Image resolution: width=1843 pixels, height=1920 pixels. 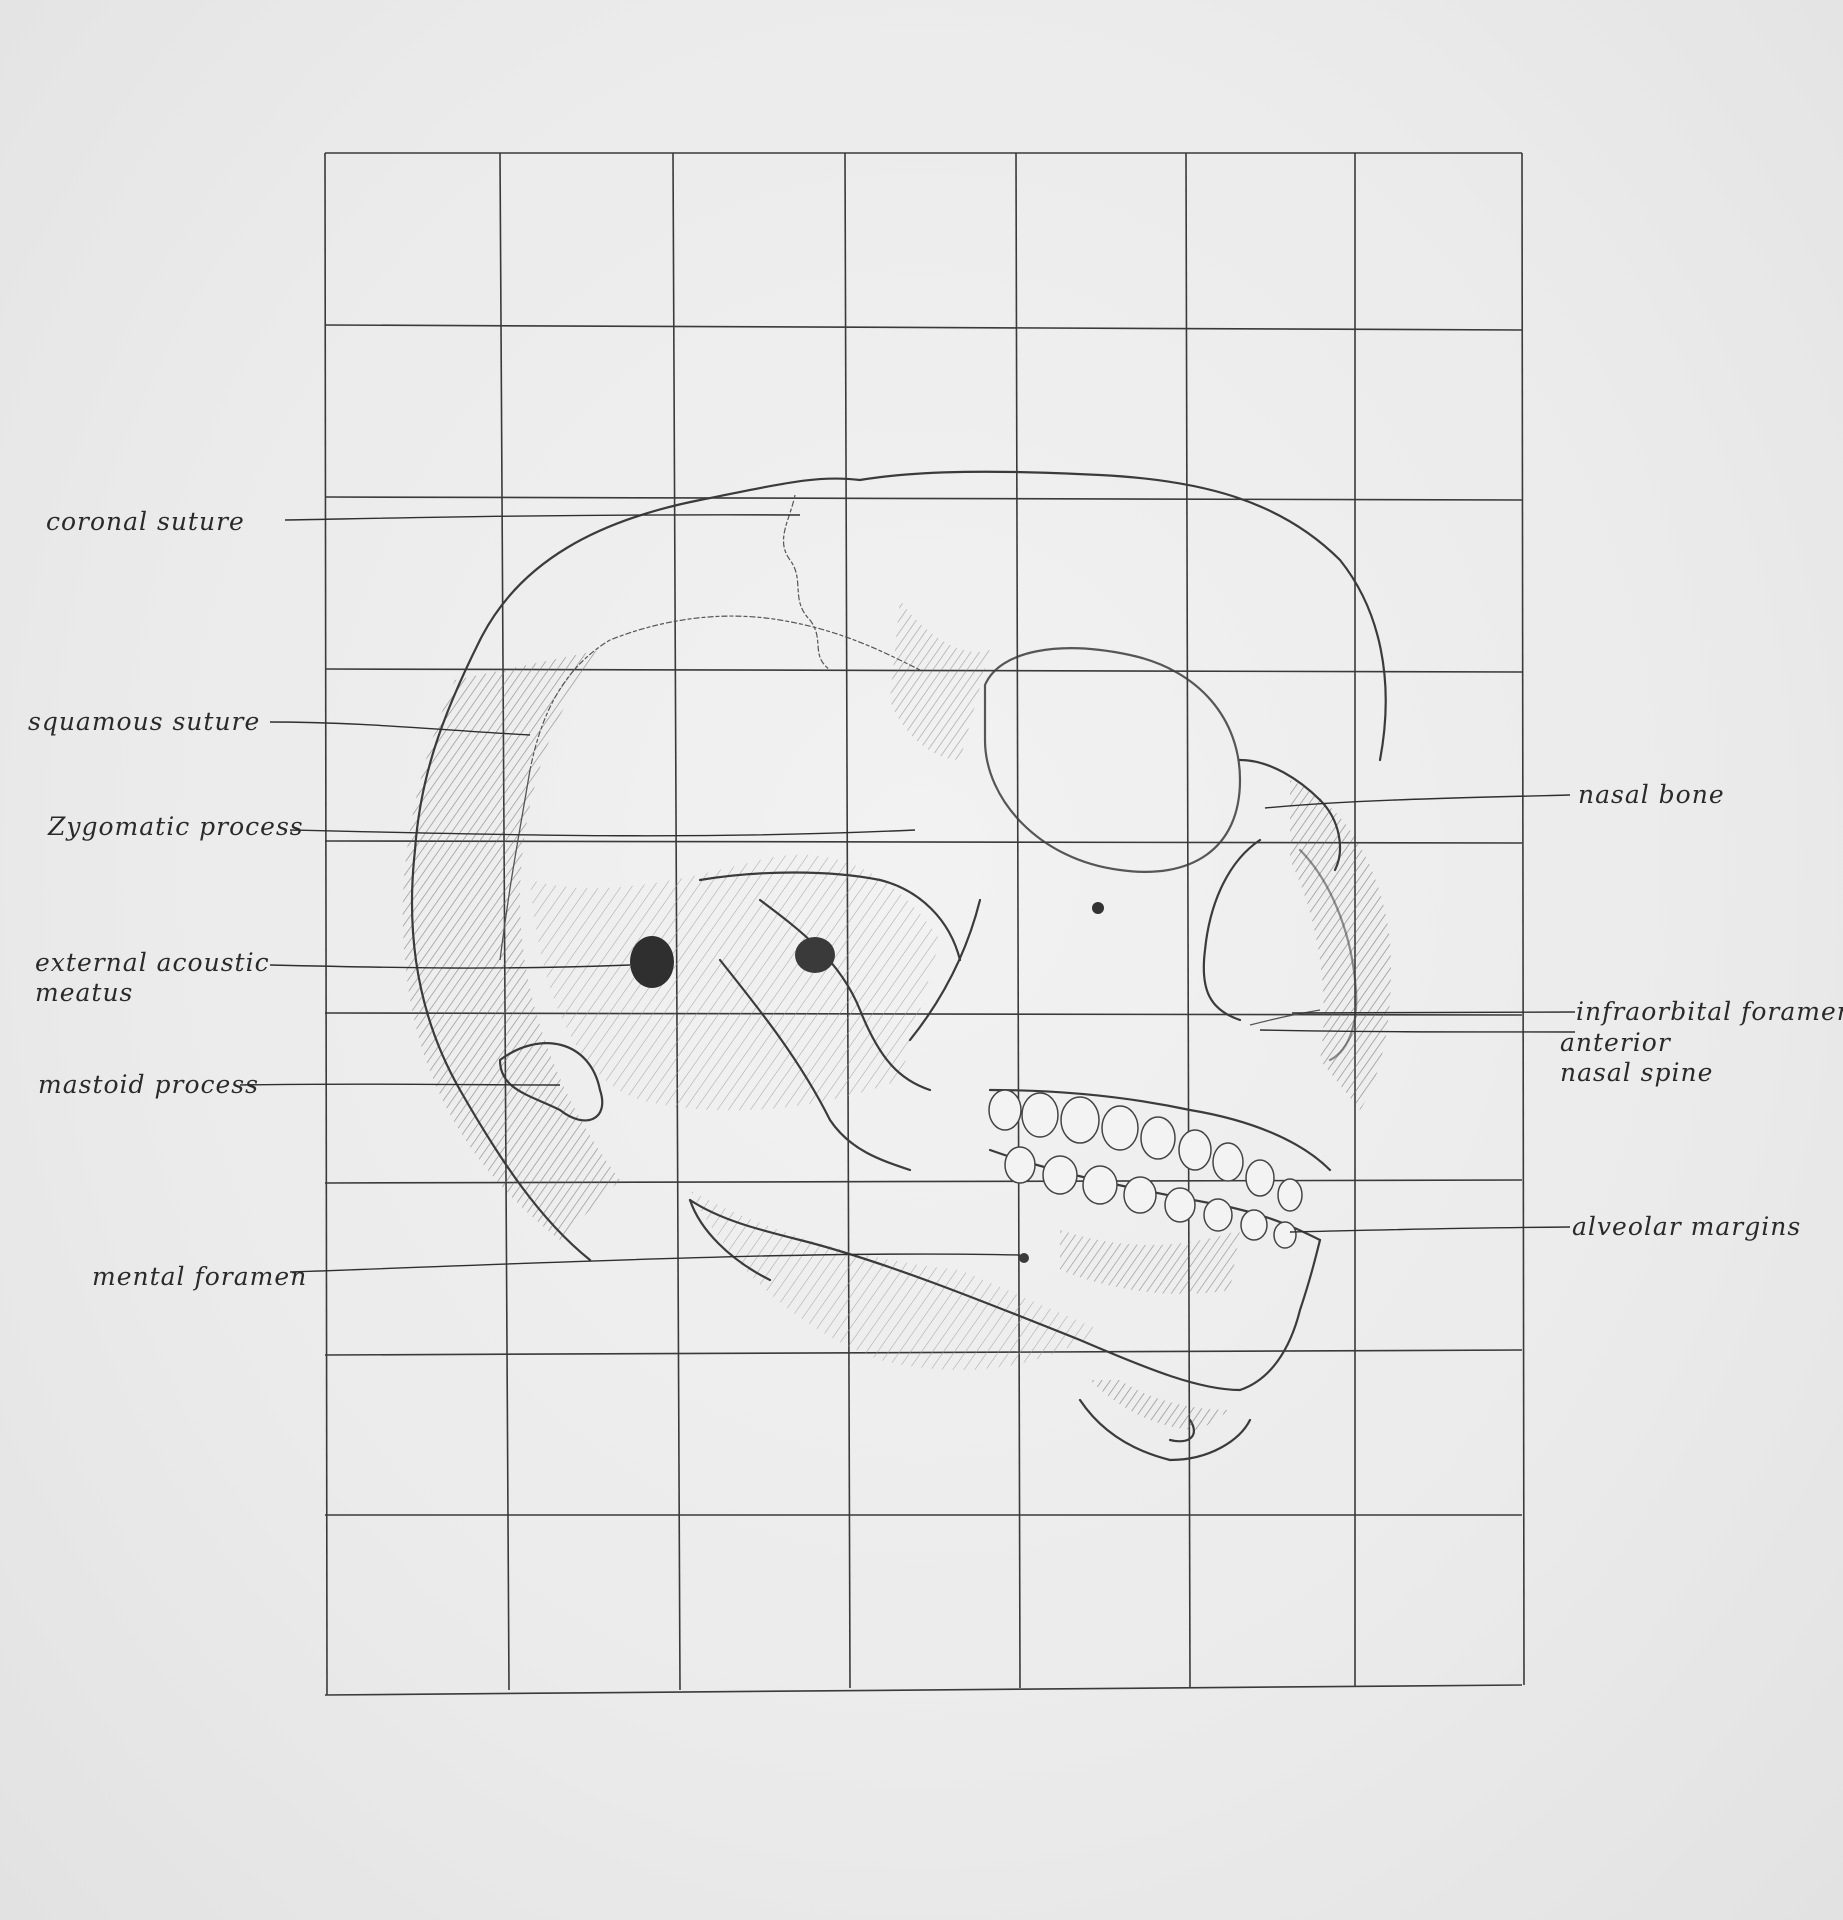 What do you see at coordinates (1112, 780) in the screenshot?
I see `orbit` at bounding box center [1112, 780].